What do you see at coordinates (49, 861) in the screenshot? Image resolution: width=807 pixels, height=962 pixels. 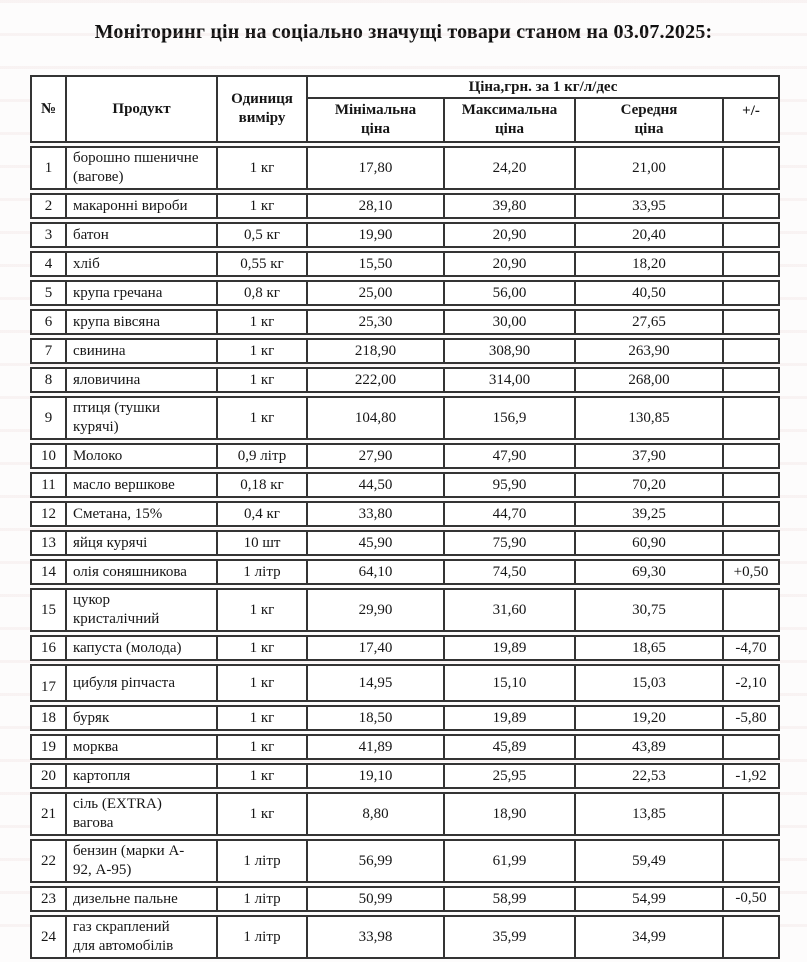 I see `row-number: 22` at bounding box center [49, 861].